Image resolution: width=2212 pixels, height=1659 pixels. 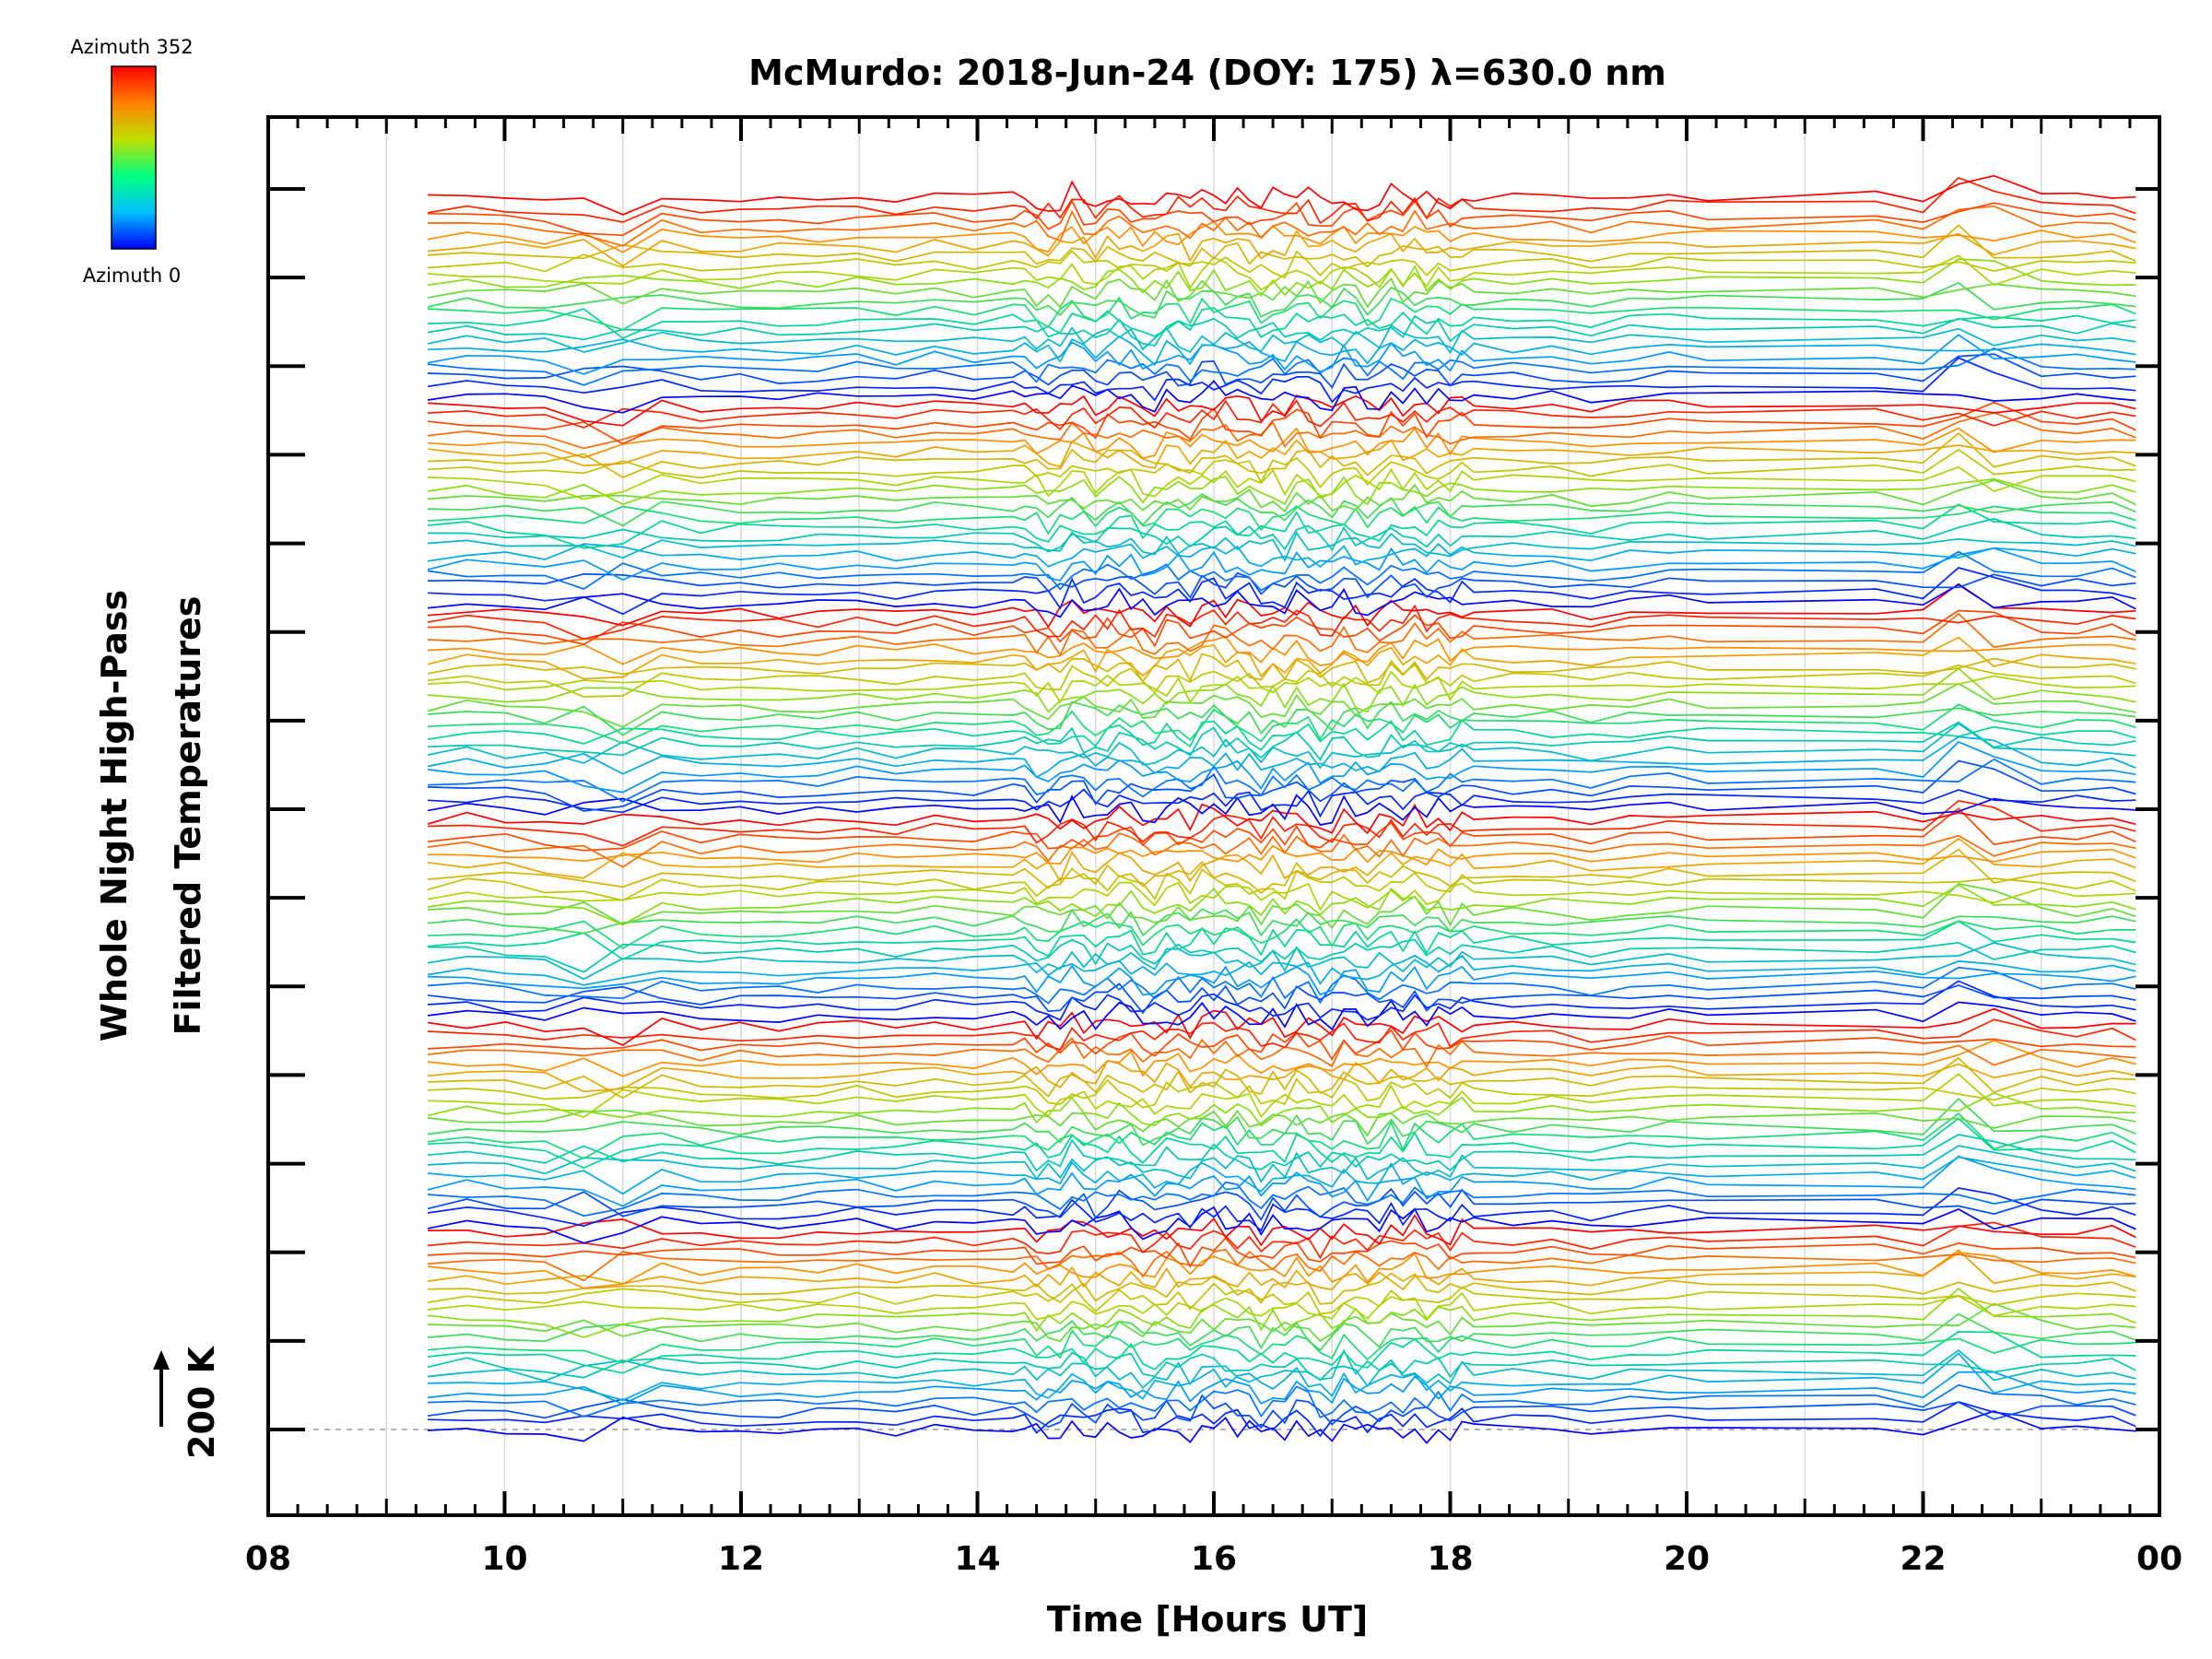 I want to click on scale-indicator: 200 K, so click(x=187, y=1402).